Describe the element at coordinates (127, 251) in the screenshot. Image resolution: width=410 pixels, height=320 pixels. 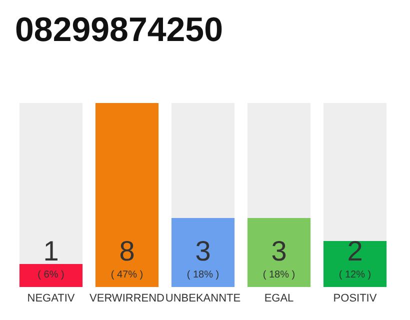
I see `data-label: 8` at that location.